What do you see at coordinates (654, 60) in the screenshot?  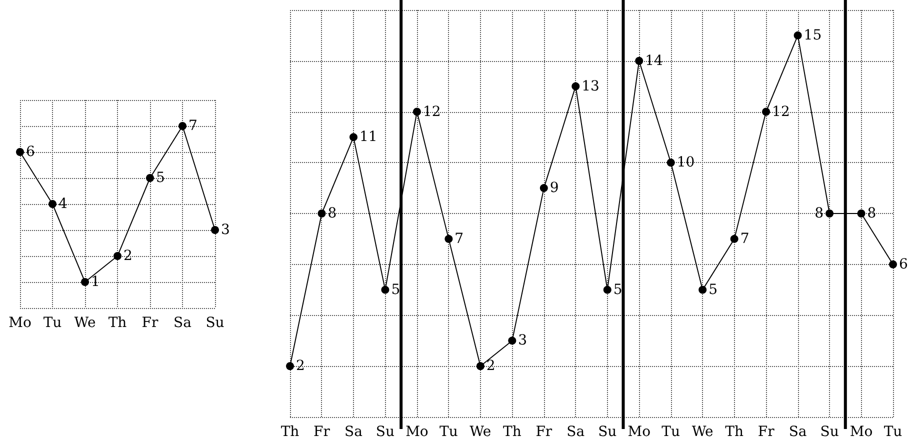 I see `data-label: 14` at bounding box center [654, 60].